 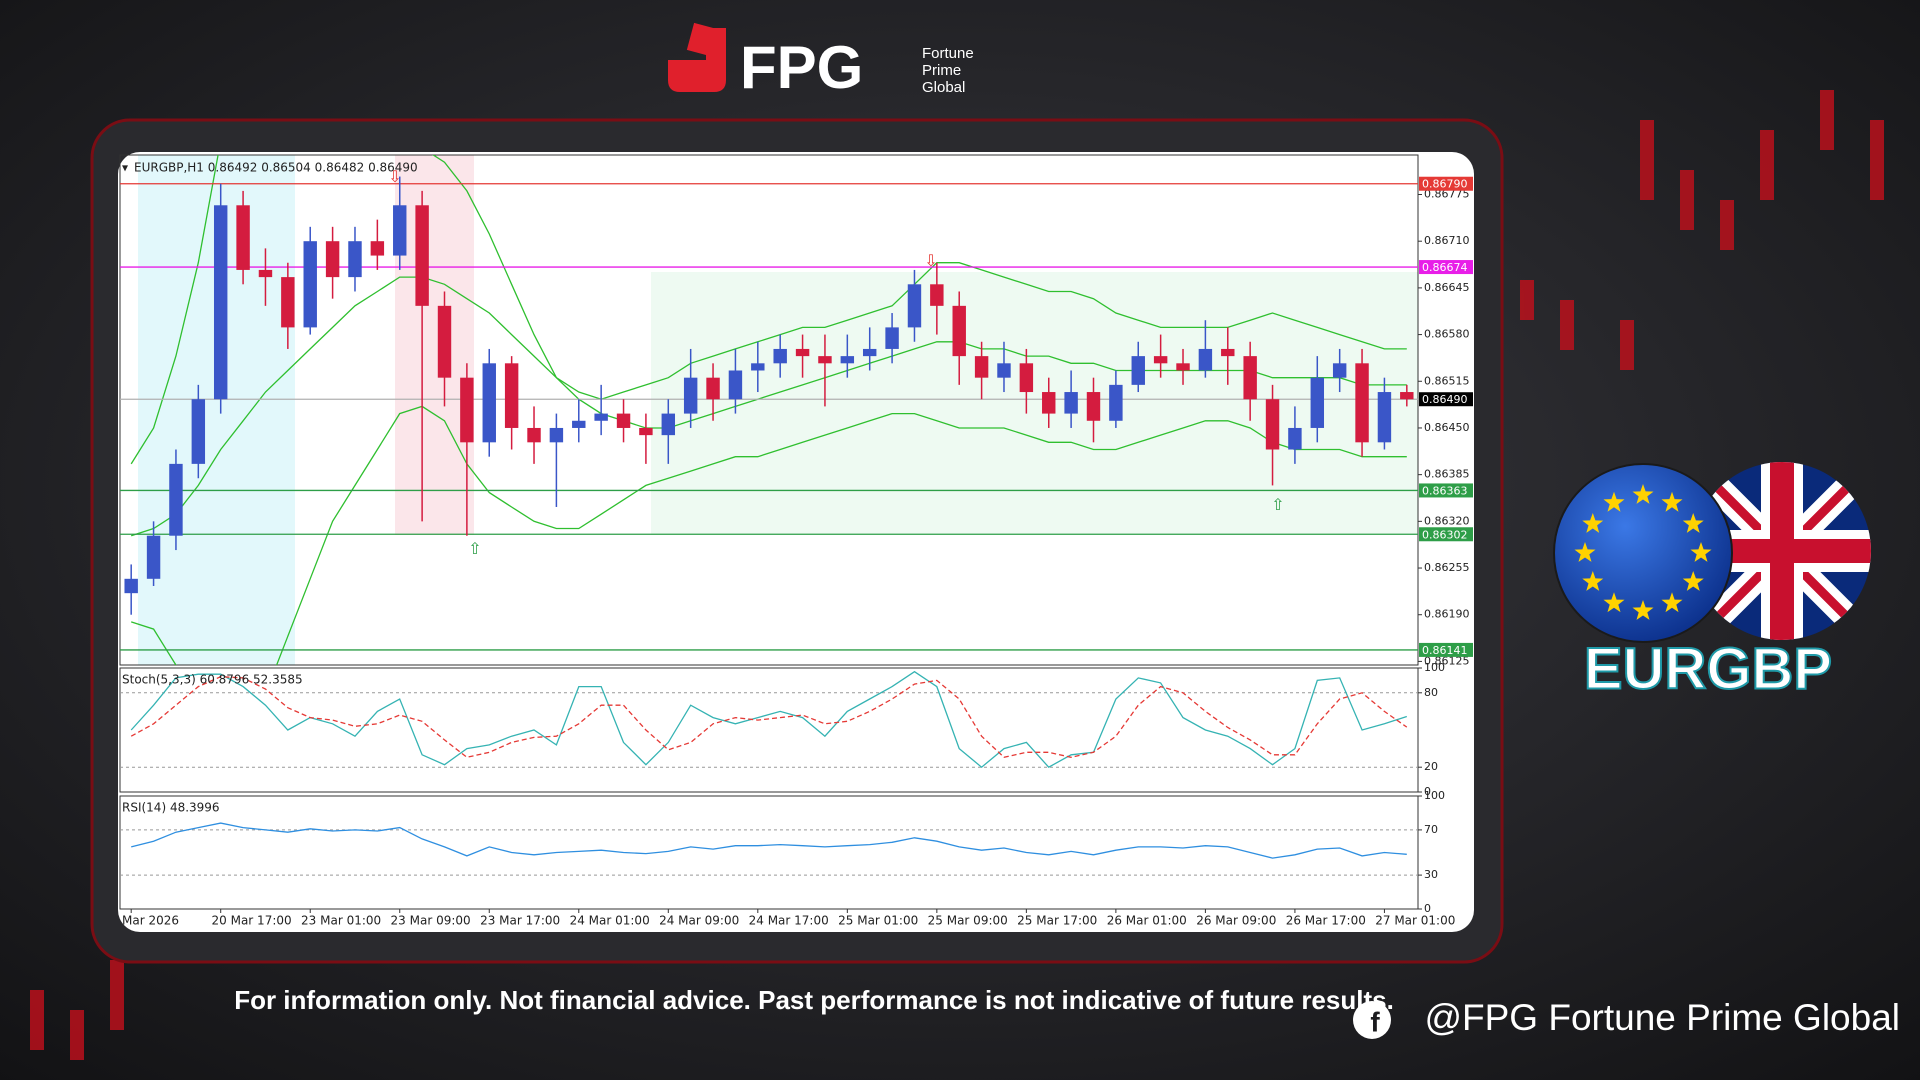 What do you see at coordinates (1662, 1017) in the screenshot?
I see `social-handle: @FPG Fortune Prime Global` at bounding box center [1662, 1017].